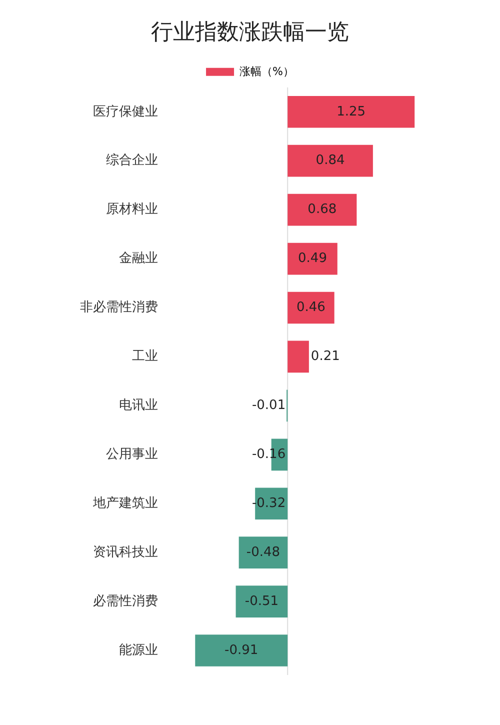  What do you see at coordinates (125, 601) in the screenshot?
I see `y-tick-label: 必需性消费` at bounding box center [125, 601].